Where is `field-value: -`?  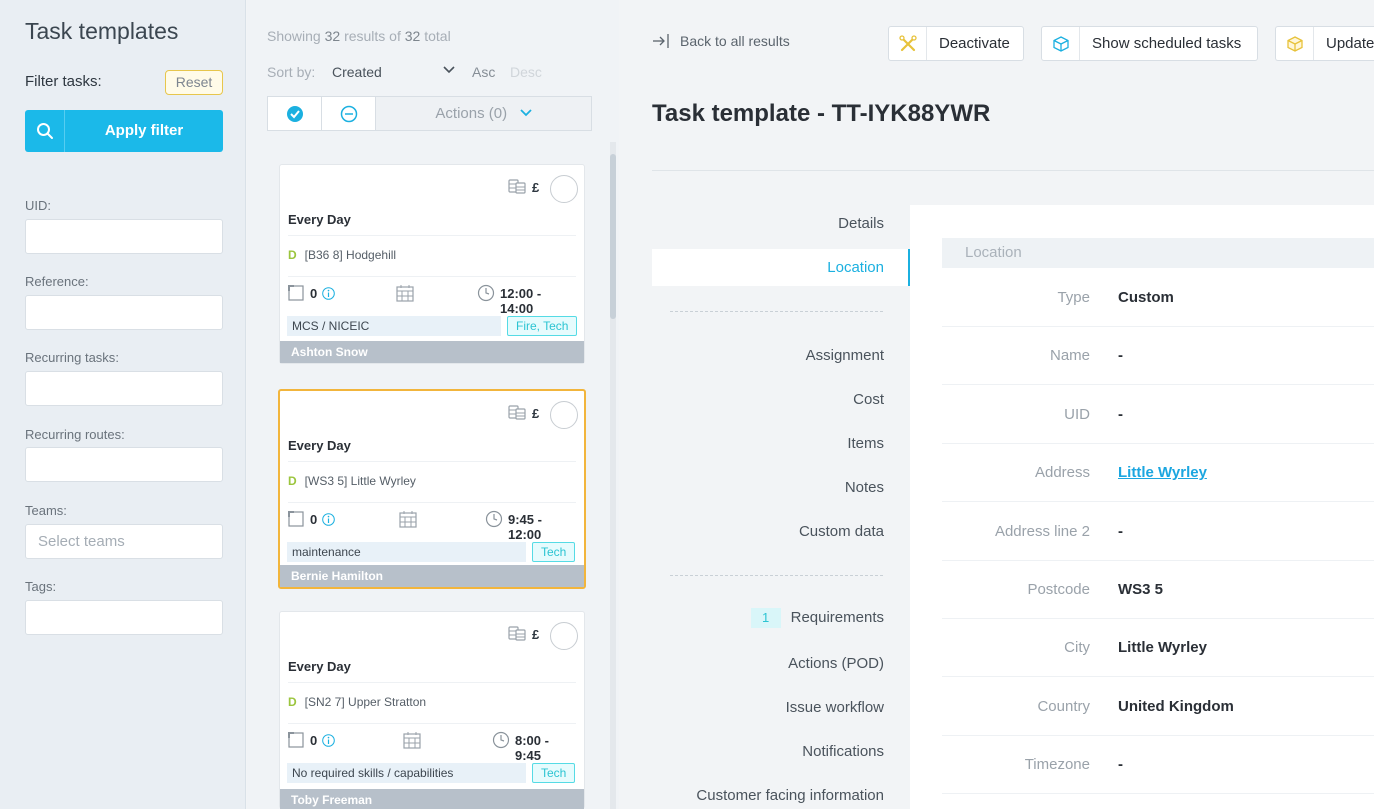 field-value: - is located at coordinates (1120, 414).